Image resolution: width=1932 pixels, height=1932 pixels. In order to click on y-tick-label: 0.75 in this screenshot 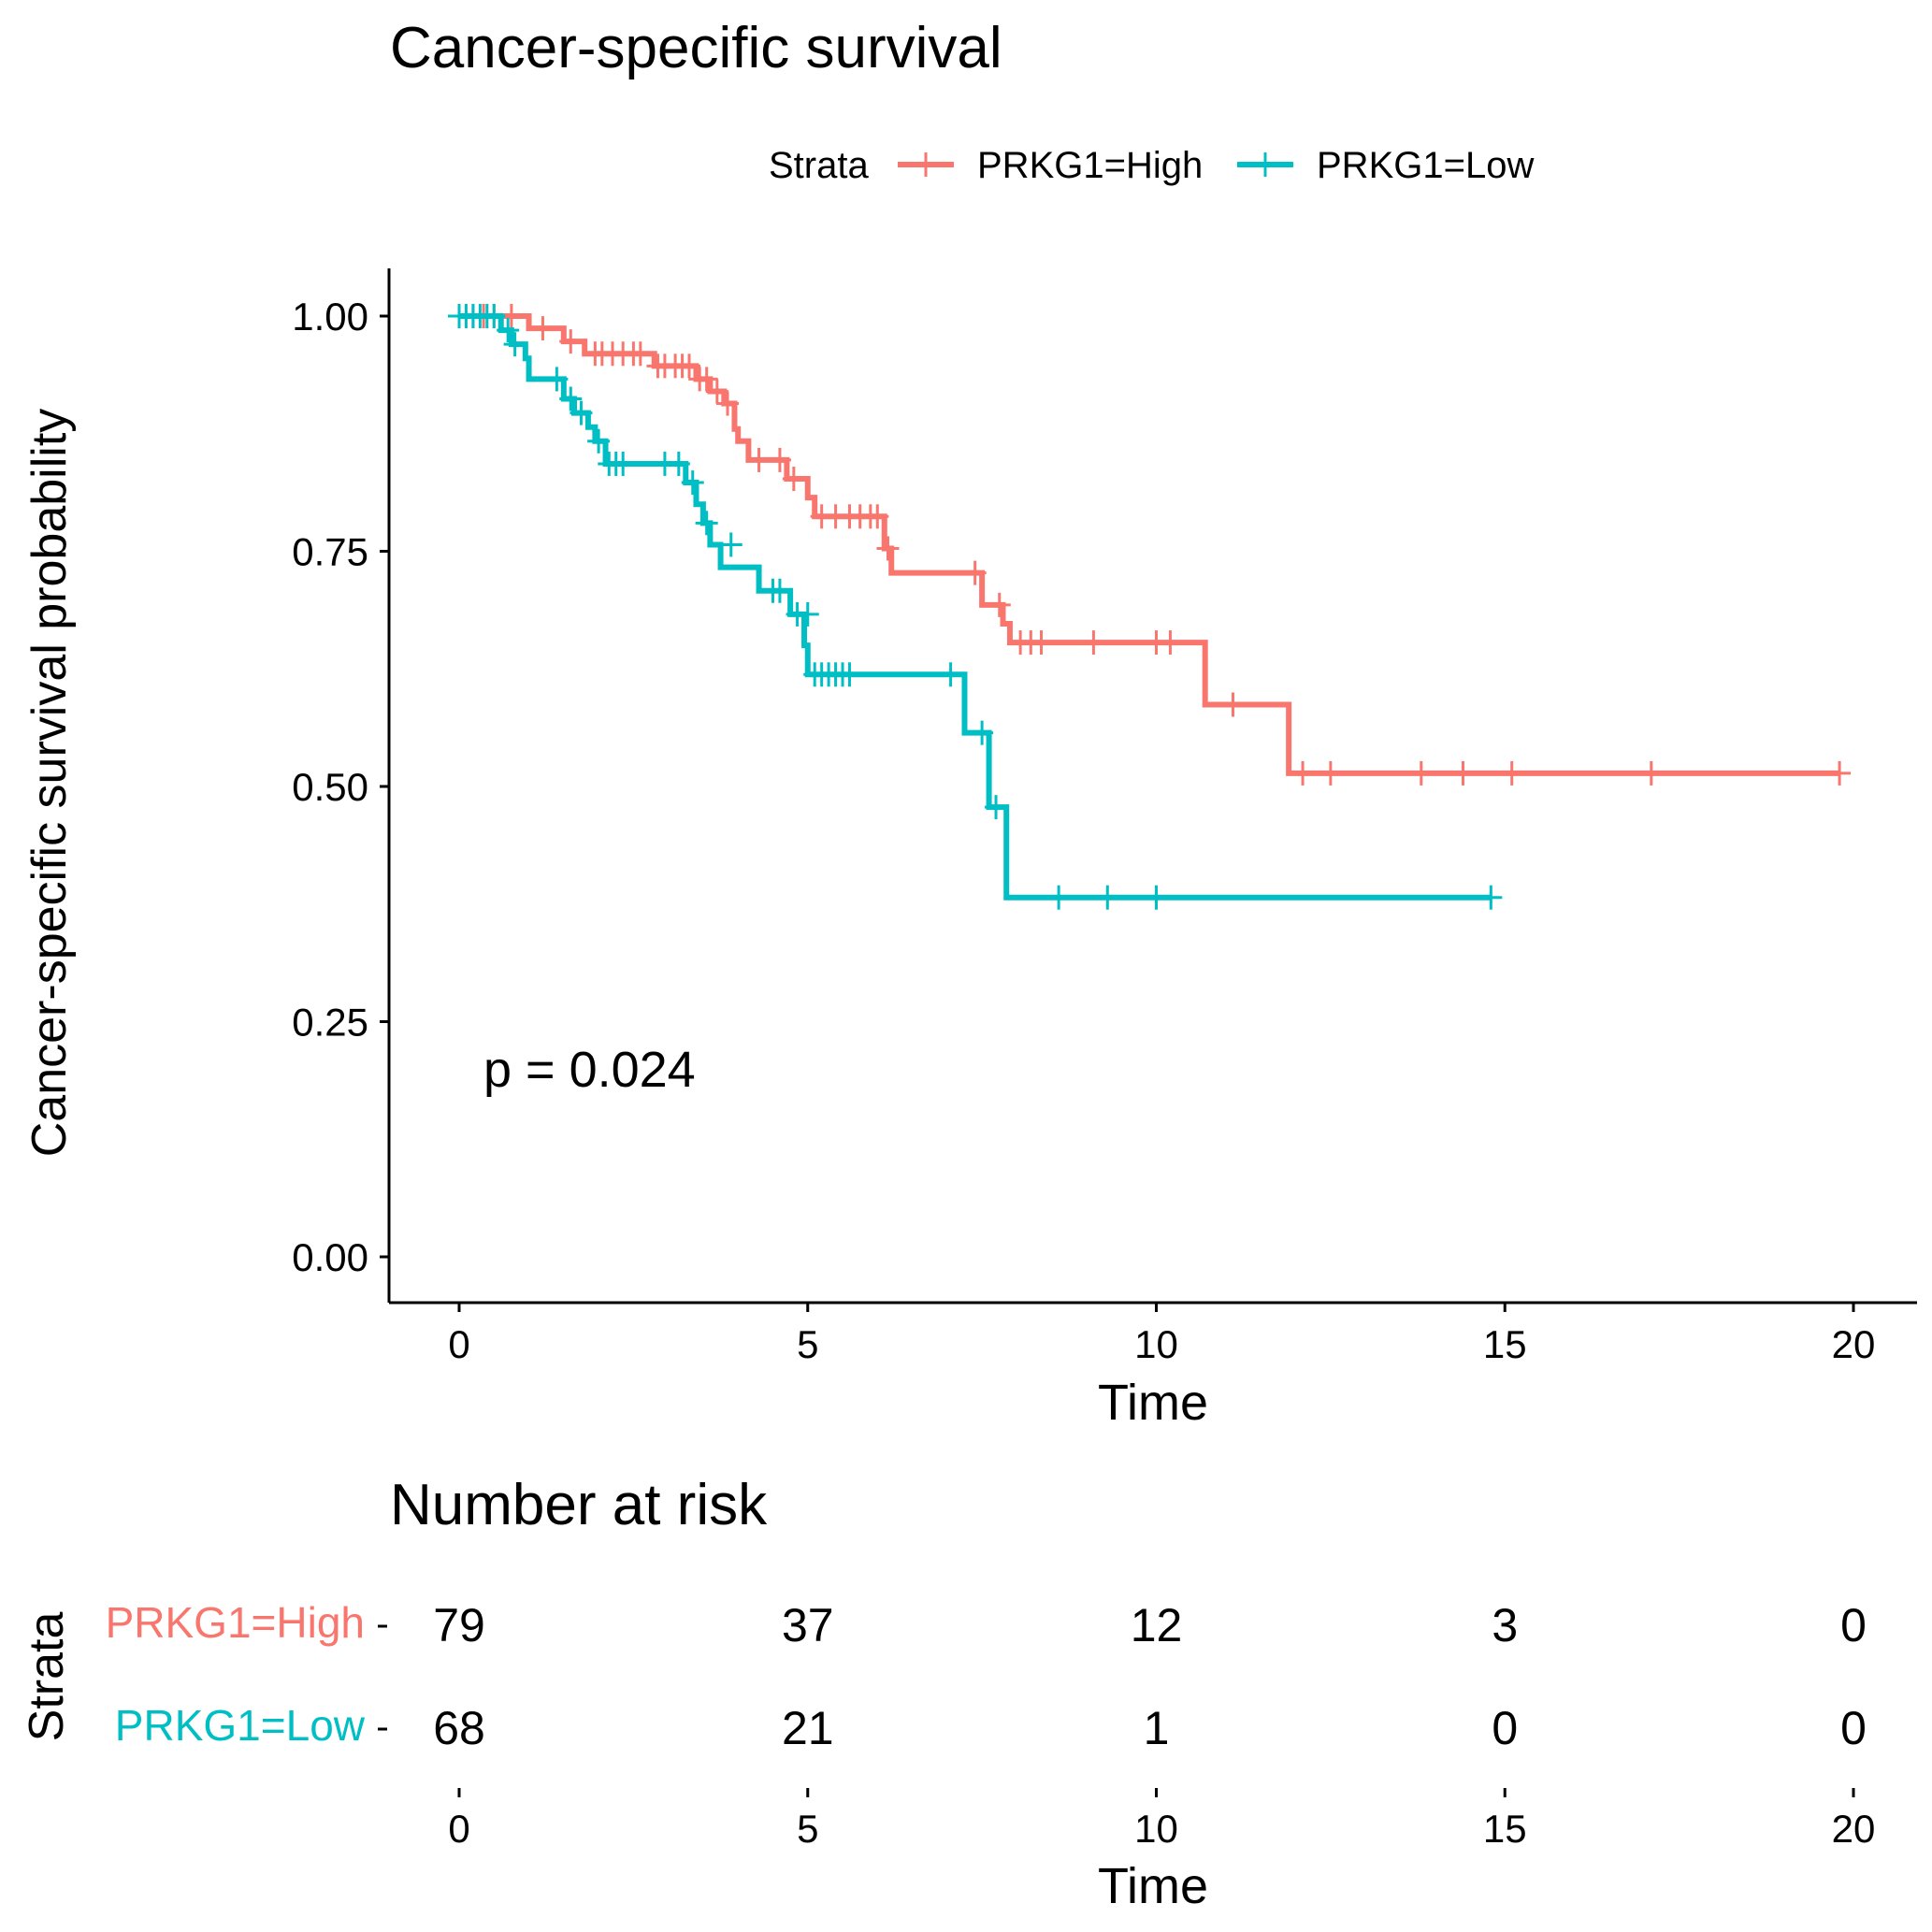, I will do `click(330, 552)`.